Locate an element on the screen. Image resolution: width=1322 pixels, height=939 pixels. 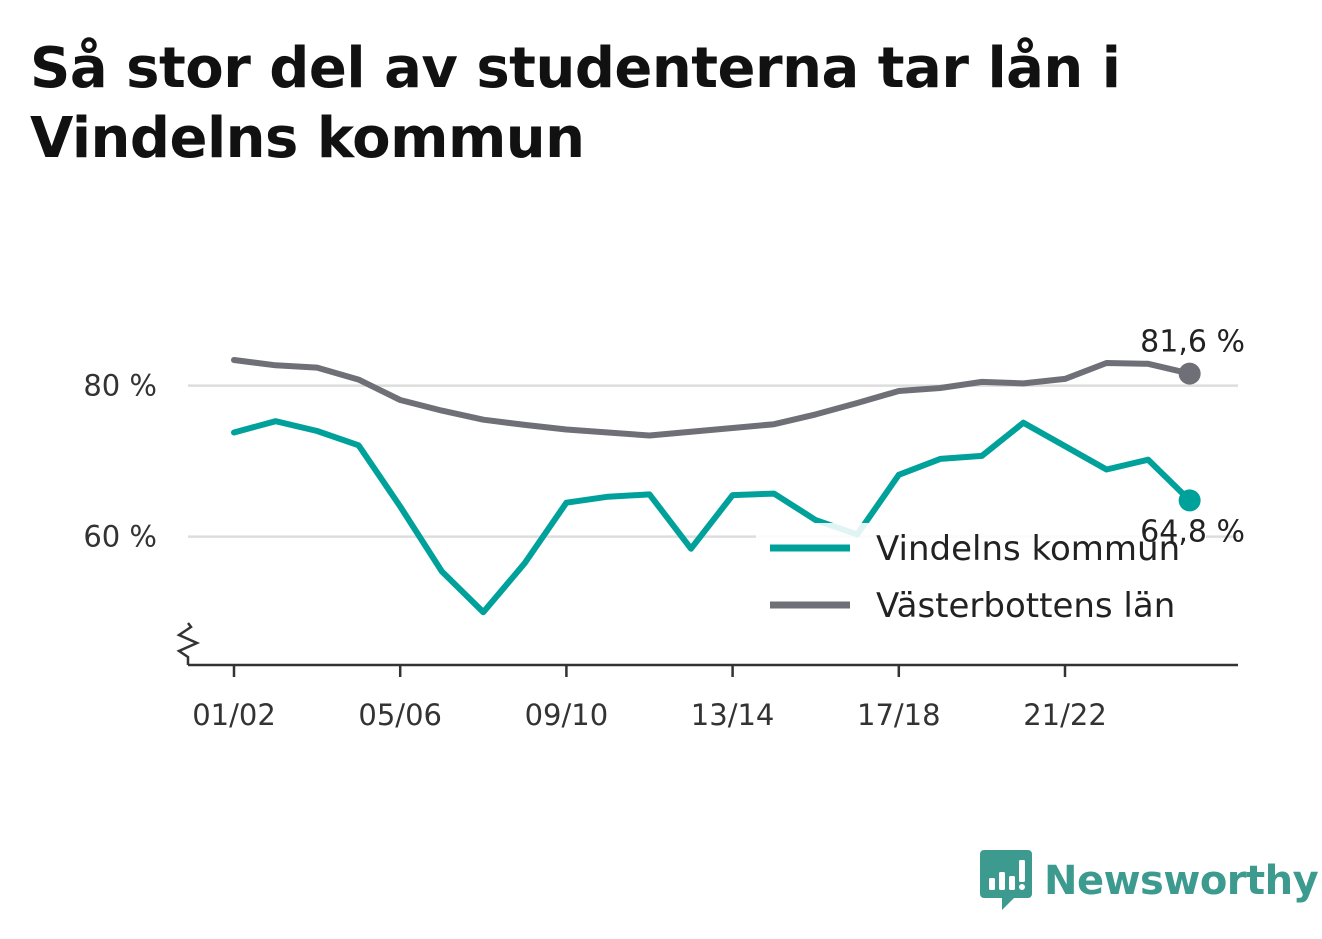
x-axis-ticks: 01/02 05/06 09/10 13/14 17/18 21/22 is located at coordinates (649, 698).